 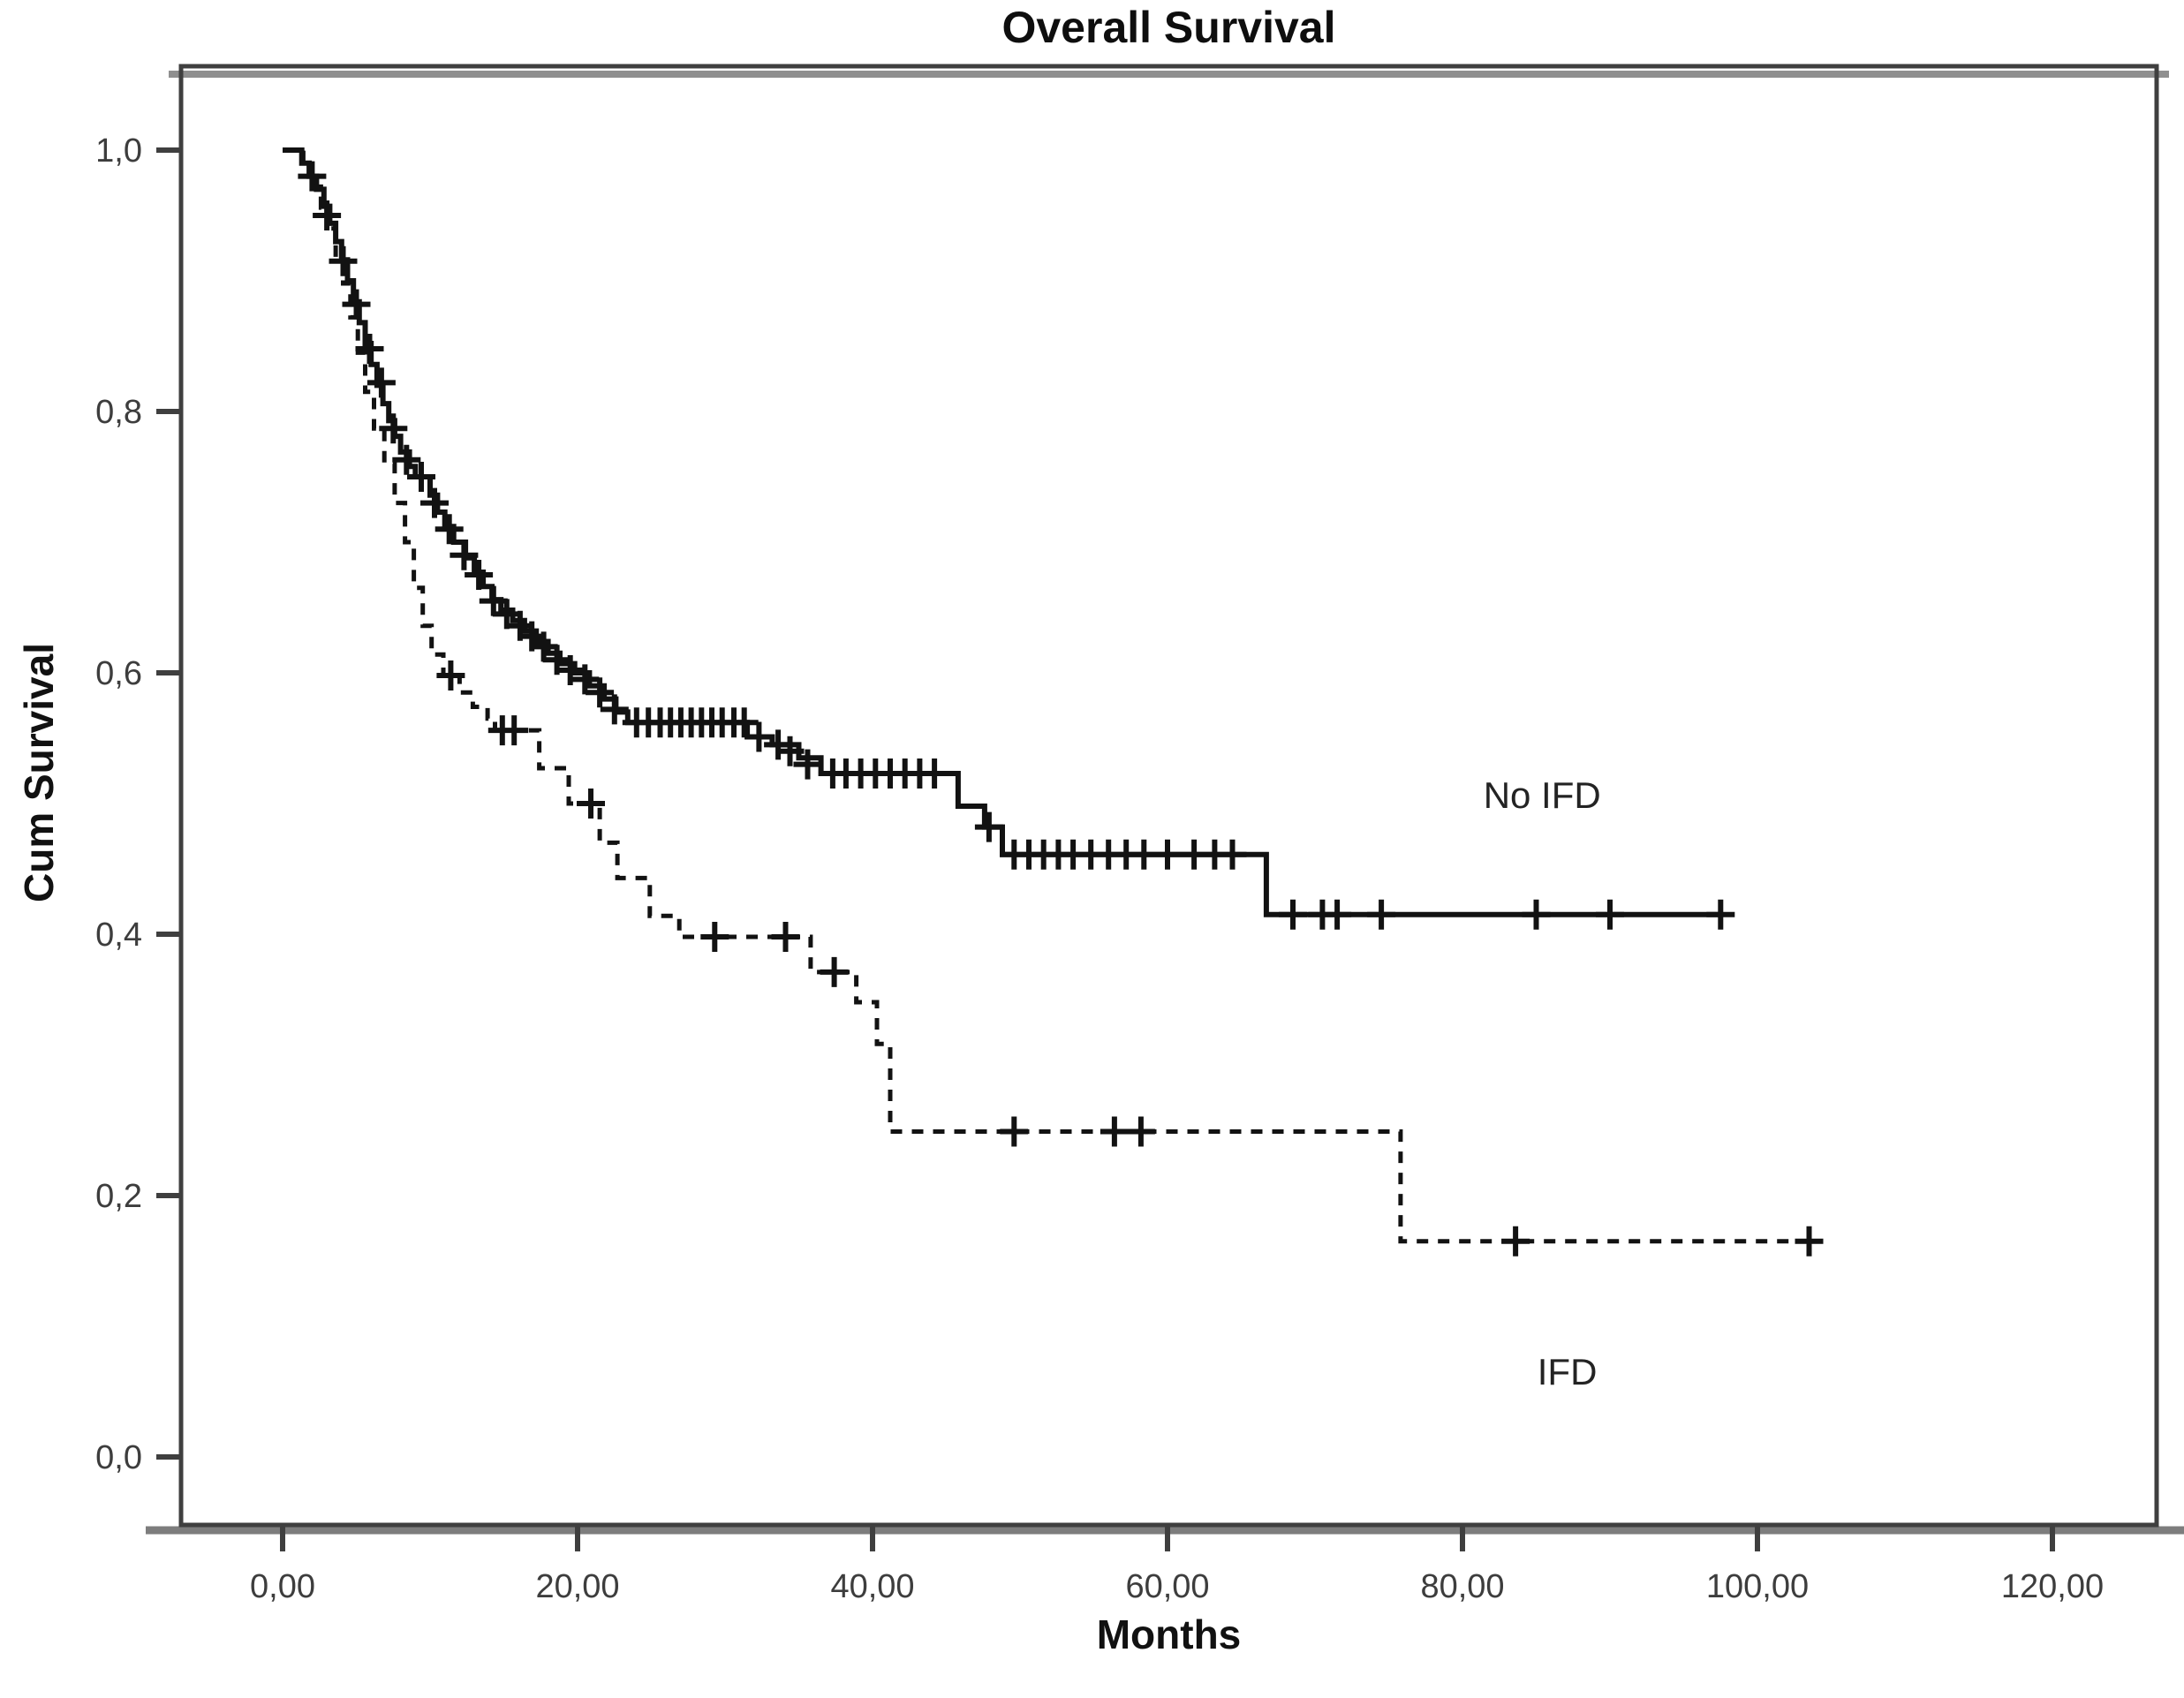 What do you see at coordinates (118, 674) in the screenshot?
I see `y-tick-label: 0,6` at bounding box center [118, 674].